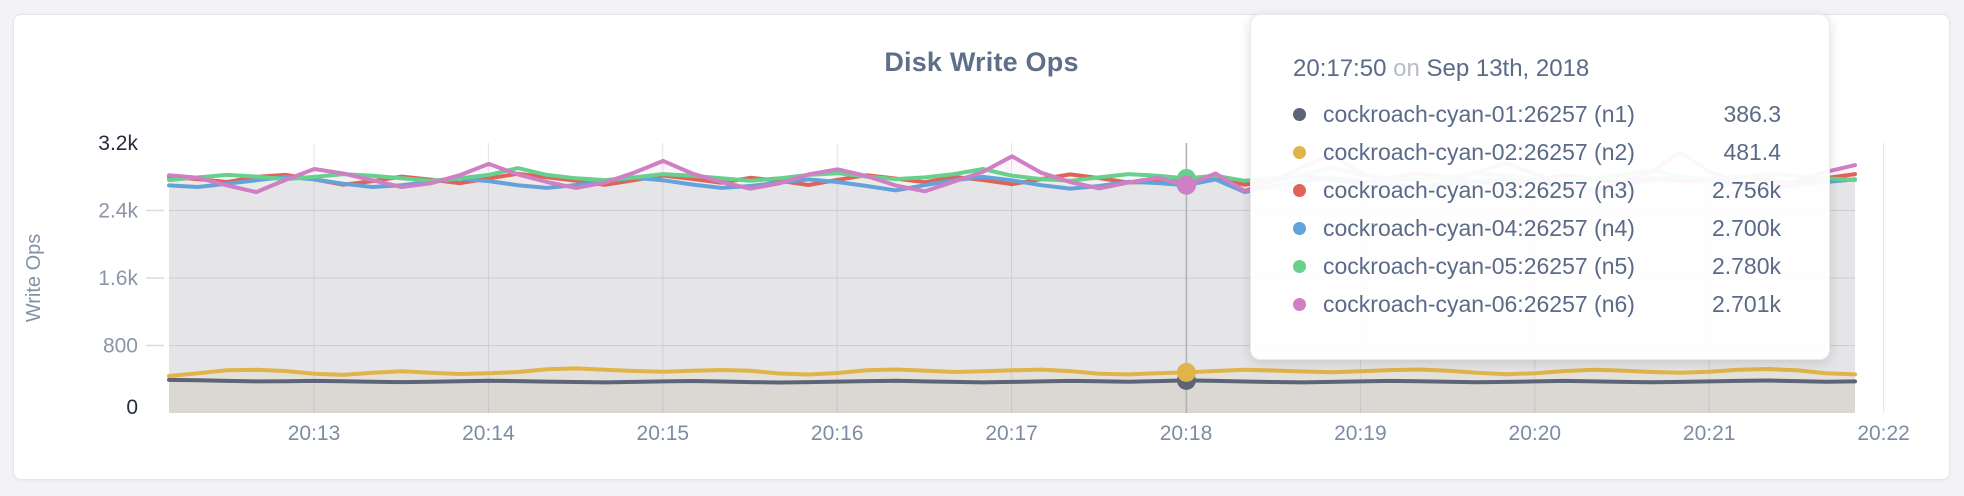 Image resolution: width=1964 pixels, height=496 pixels. I want to click on x-tick-label: 20:17, so click(1011, 433).